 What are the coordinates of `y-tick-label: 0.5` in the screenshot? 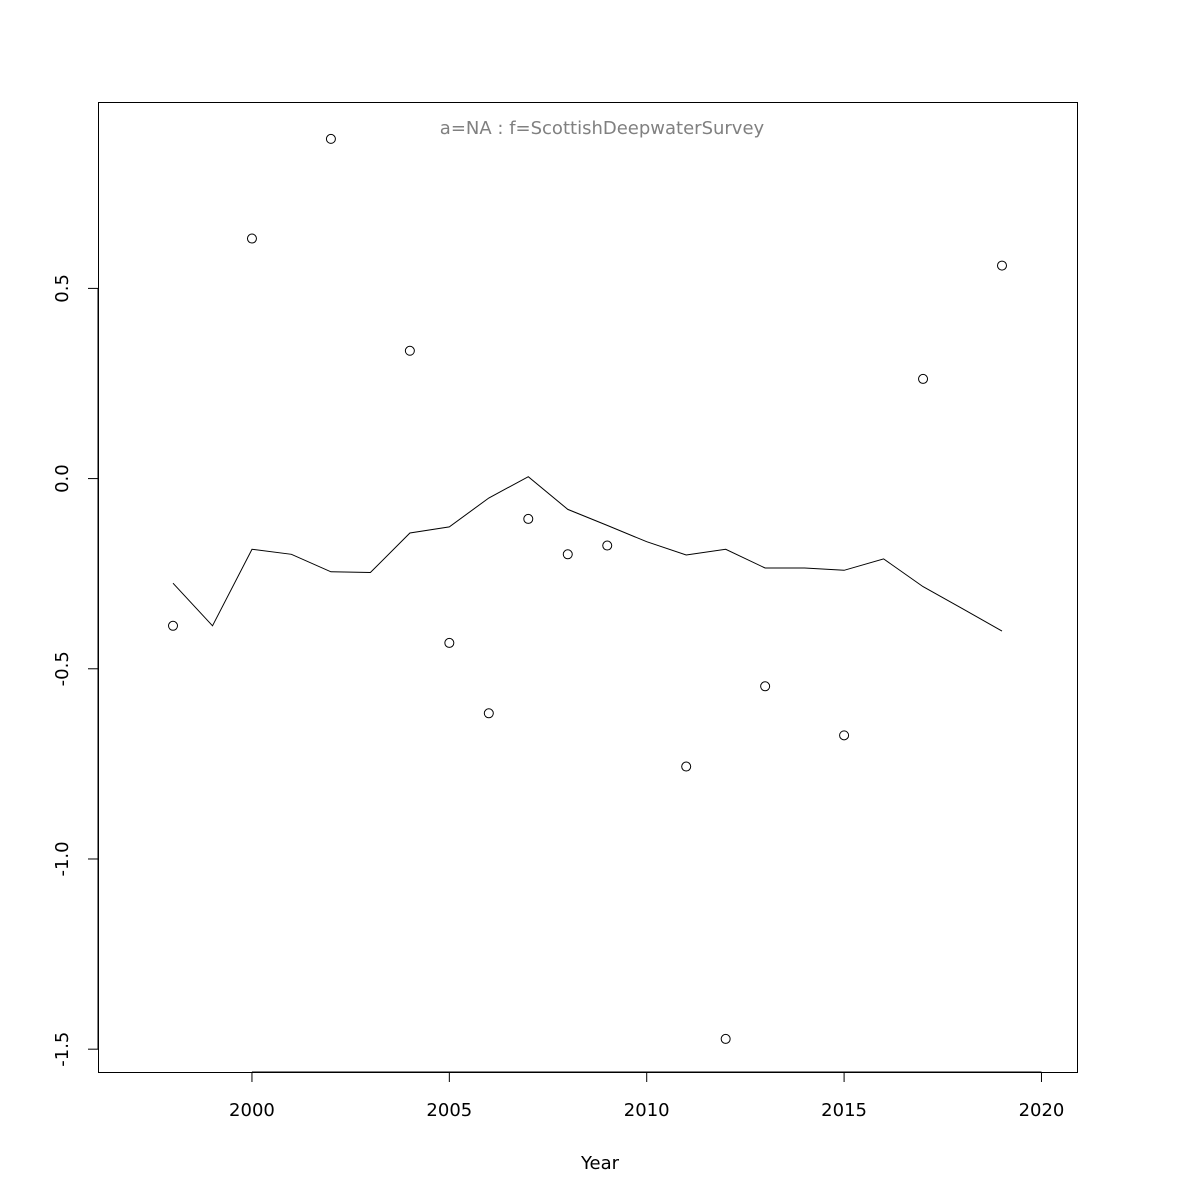 It's located at (62, 288).